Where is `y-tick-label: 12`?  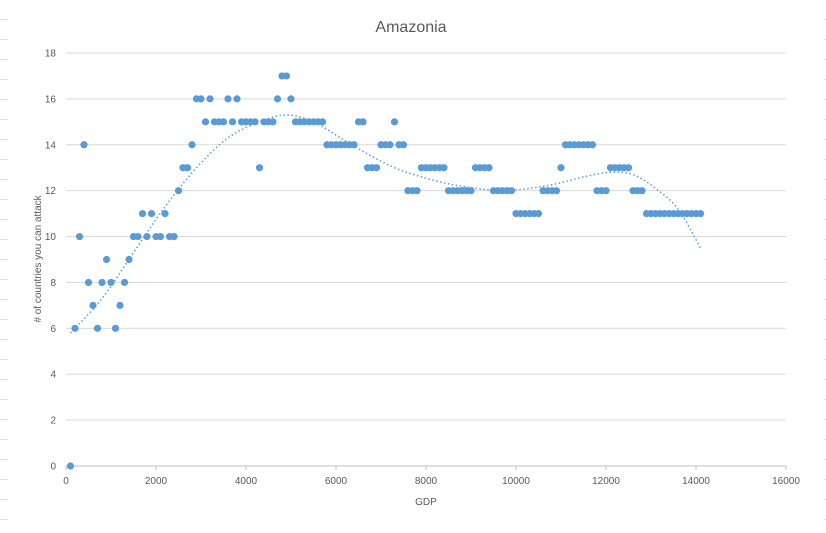 y-tick-label: 12 is located at coordinates (51, 191).